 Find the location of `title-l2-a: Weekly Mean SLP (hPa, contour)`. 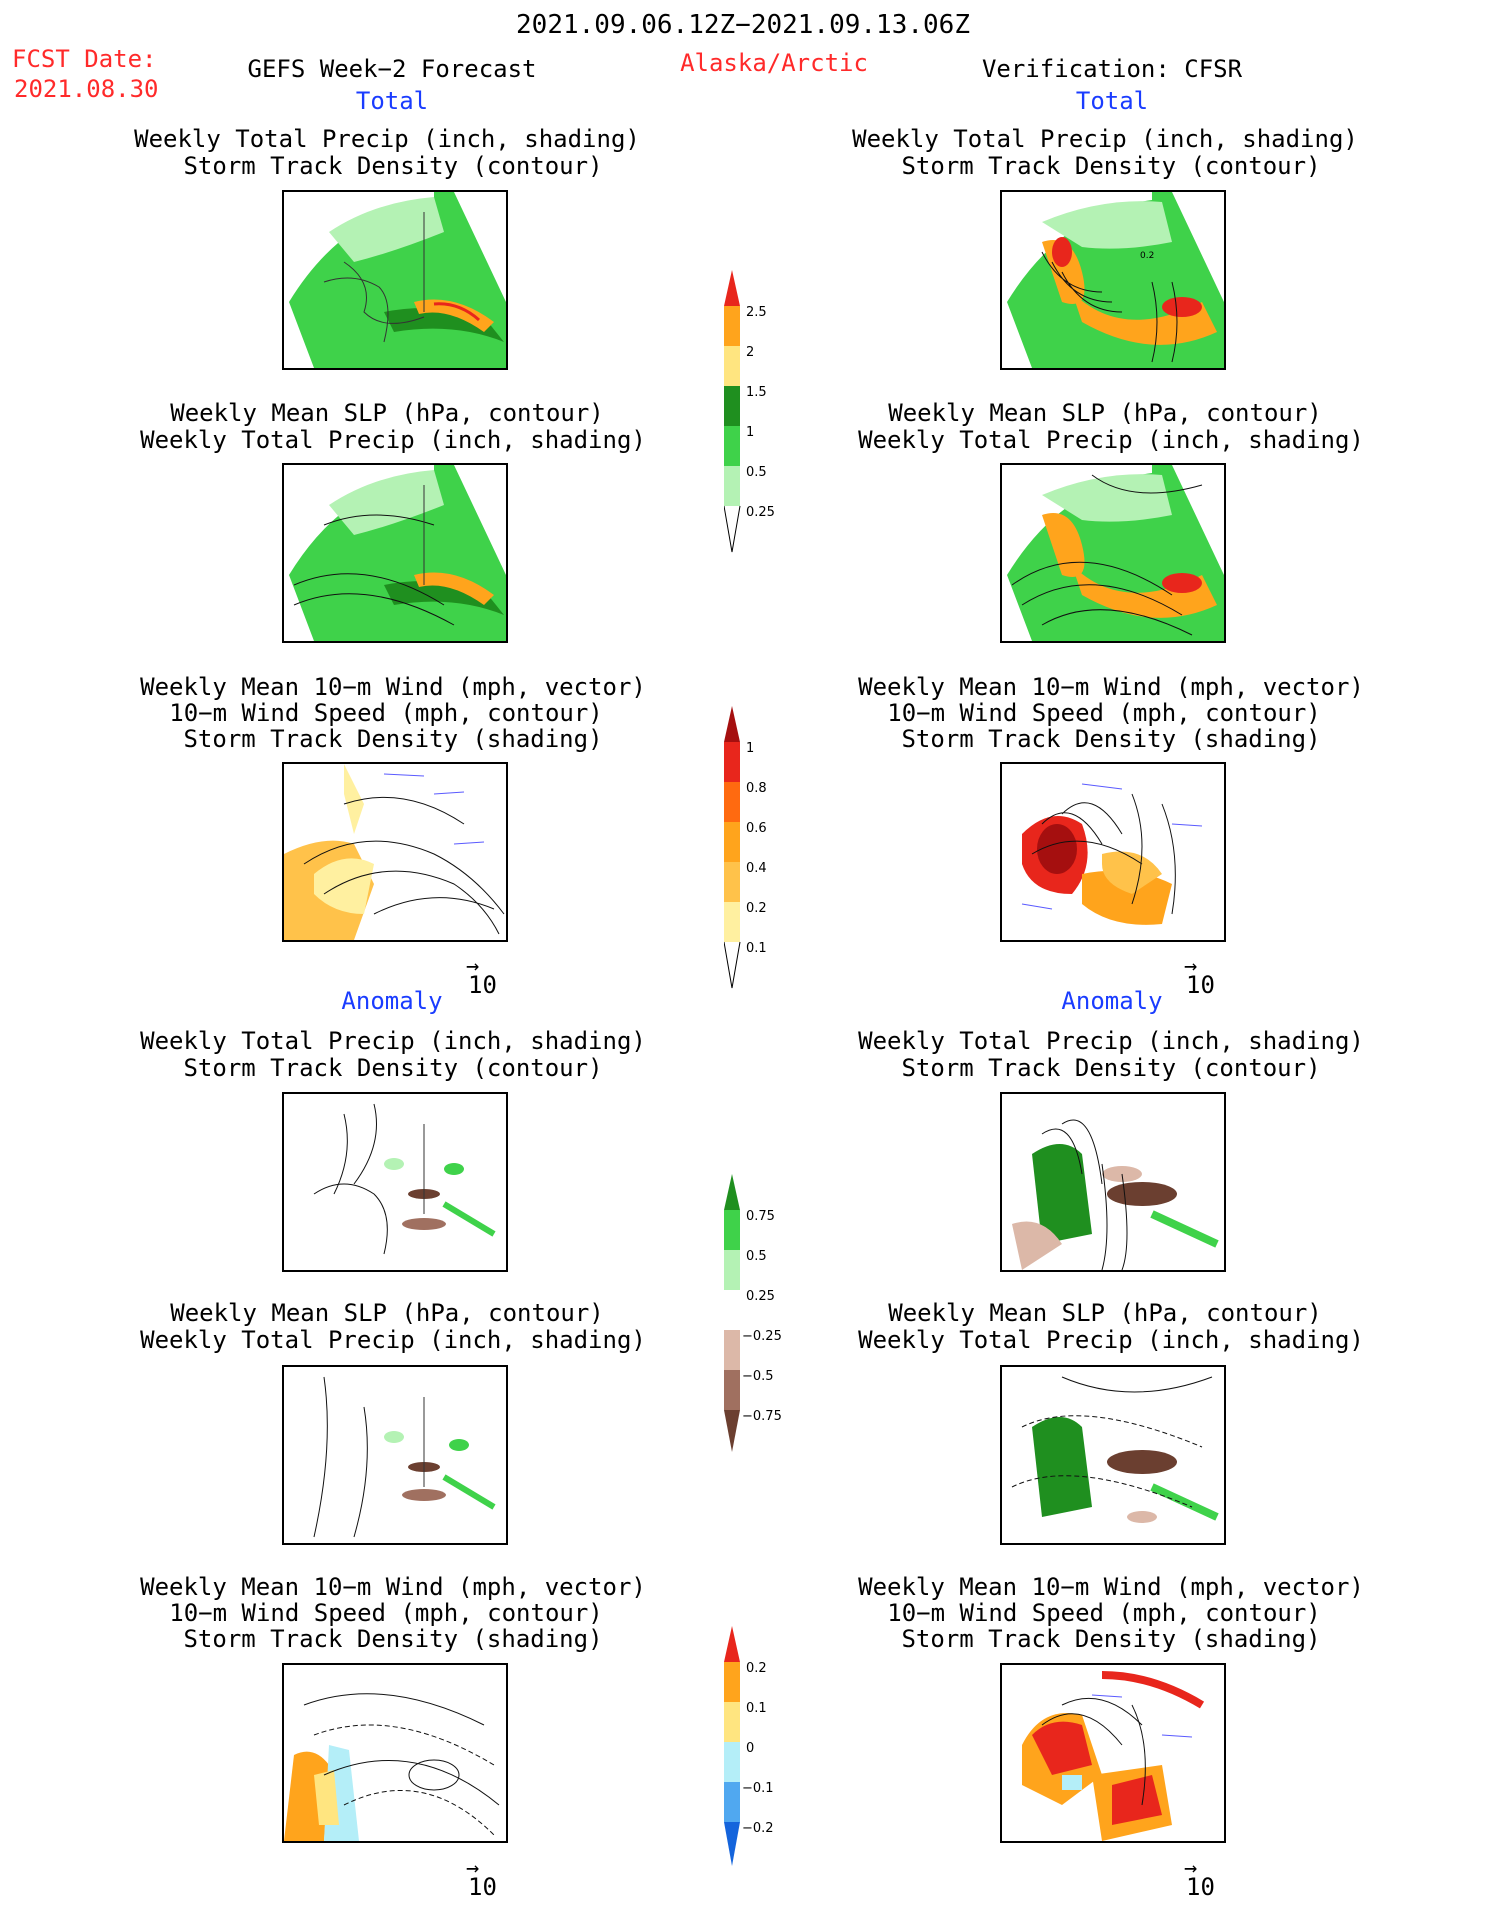

title-l2-a: Weekly Mean SLP (hPa, contour) is located at coordinates (387, 413).